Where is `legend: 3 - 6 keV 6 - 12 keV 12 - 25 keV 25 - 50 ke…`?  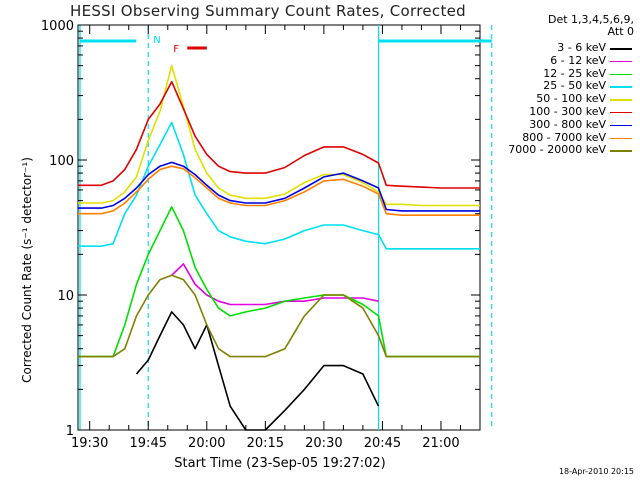 legend: 3 - 6 keV 6 - 12 keV 12 - 25 keV 25 - 50 ke… is located at coordinates (561, 99).